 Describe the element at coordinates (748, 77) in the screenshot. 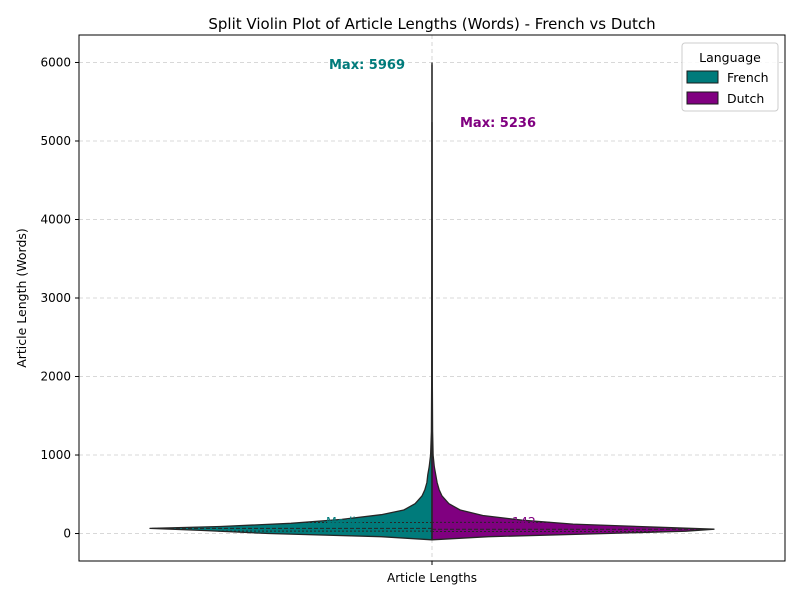

I see `legend-label-french: French` at that location.